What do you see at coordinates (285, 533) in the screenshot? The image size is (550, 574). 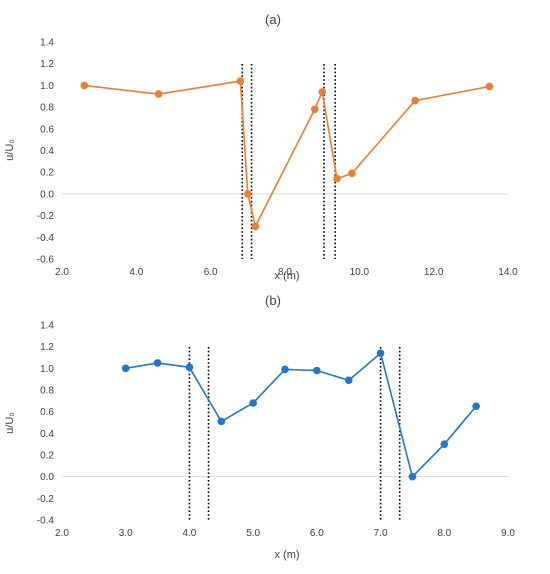 I see `chart-b-x-tick-labels: 2.0 3.0 4.0 5.0 6.0 7.0 8.0 9.0` at bounding box center [285, 533].